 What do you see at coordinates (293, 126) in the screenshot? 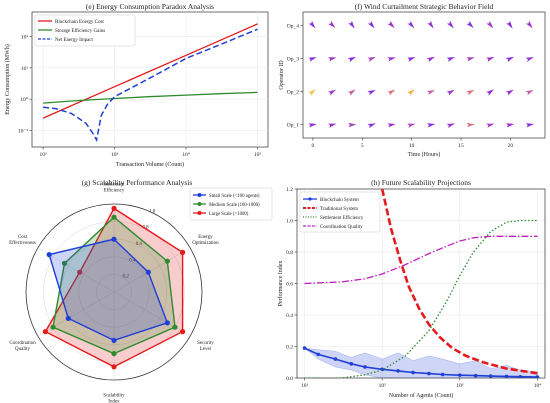
I see `y-tick-label: Op_1` at bounding box center [293, 126].